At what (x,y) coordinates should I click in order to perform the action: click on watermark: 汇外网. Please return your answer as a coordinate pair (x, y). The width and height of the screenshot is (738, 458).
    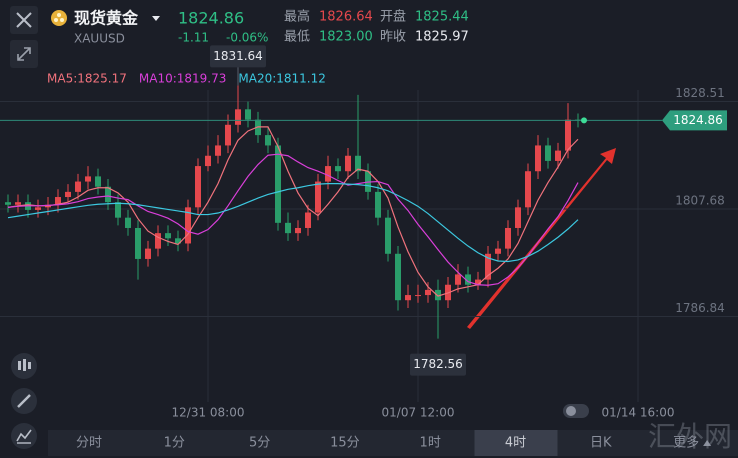
    Looking at the image, I should click on (690, 436).